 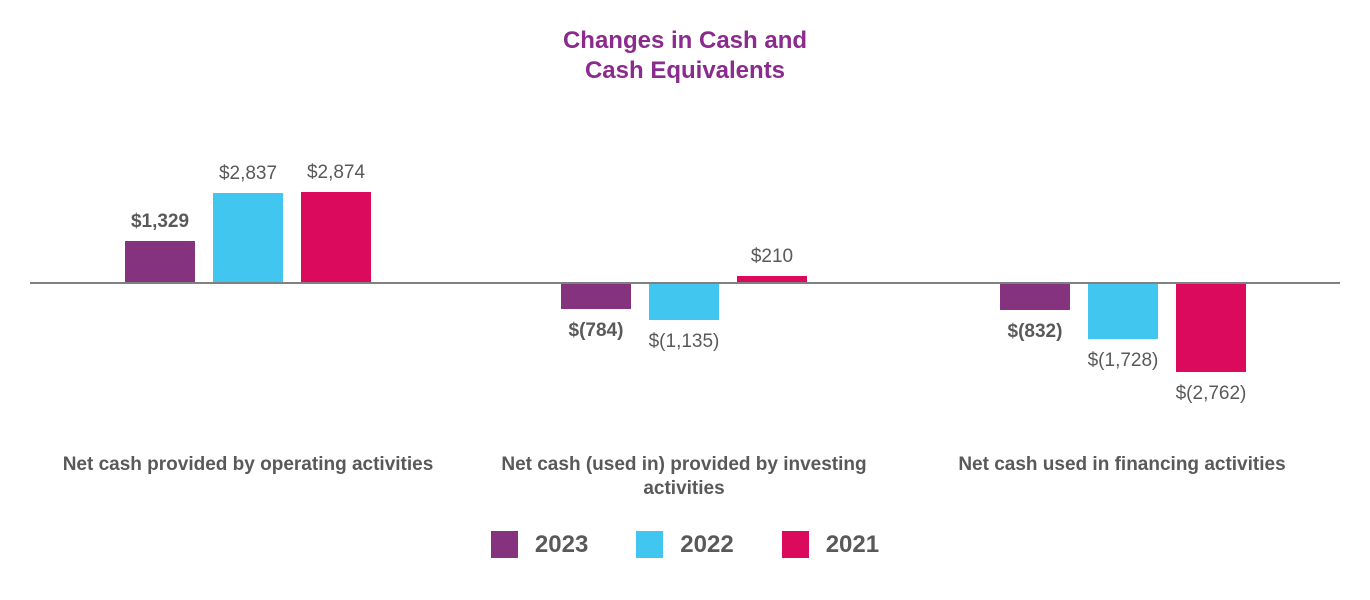 What do you see at coordinates (504, 544) in the screenshot?
I see `legend-swatch-2023` at bounding box center [504, 544].